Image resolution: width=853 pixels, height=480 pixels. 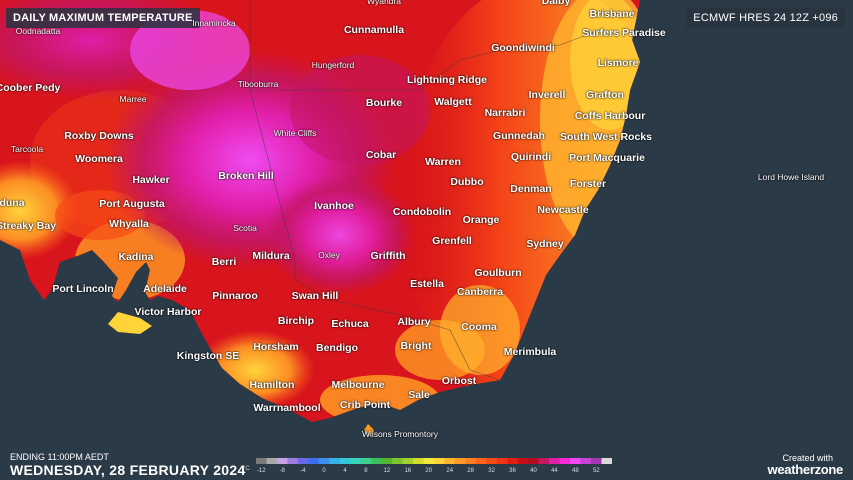 I want to click on place-label-cooma: Cooma, so click(x=479, y=327).